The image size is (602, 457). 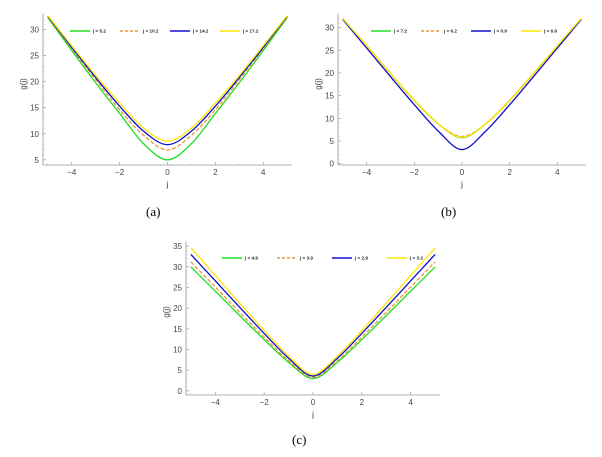 What do you see at coordinates (450, 31) in the screenshot?
I see `legend-label-2: j = 6.2` at bounding box center [450, 31].